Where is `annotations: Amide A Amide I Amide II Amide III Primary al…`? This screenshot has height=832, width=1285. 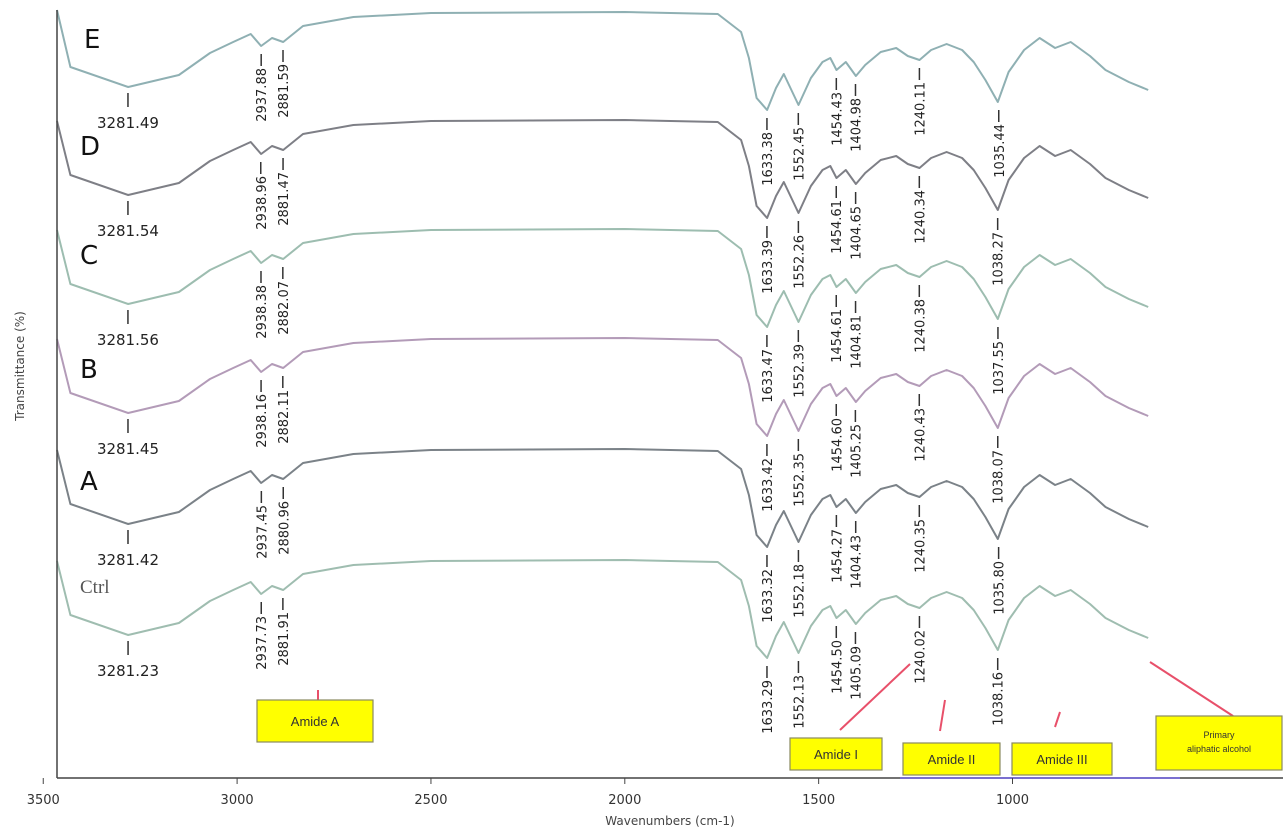
annotations: Amide A Amide I Amide II Amide III Primary al… is located at coordinates (769, 718).